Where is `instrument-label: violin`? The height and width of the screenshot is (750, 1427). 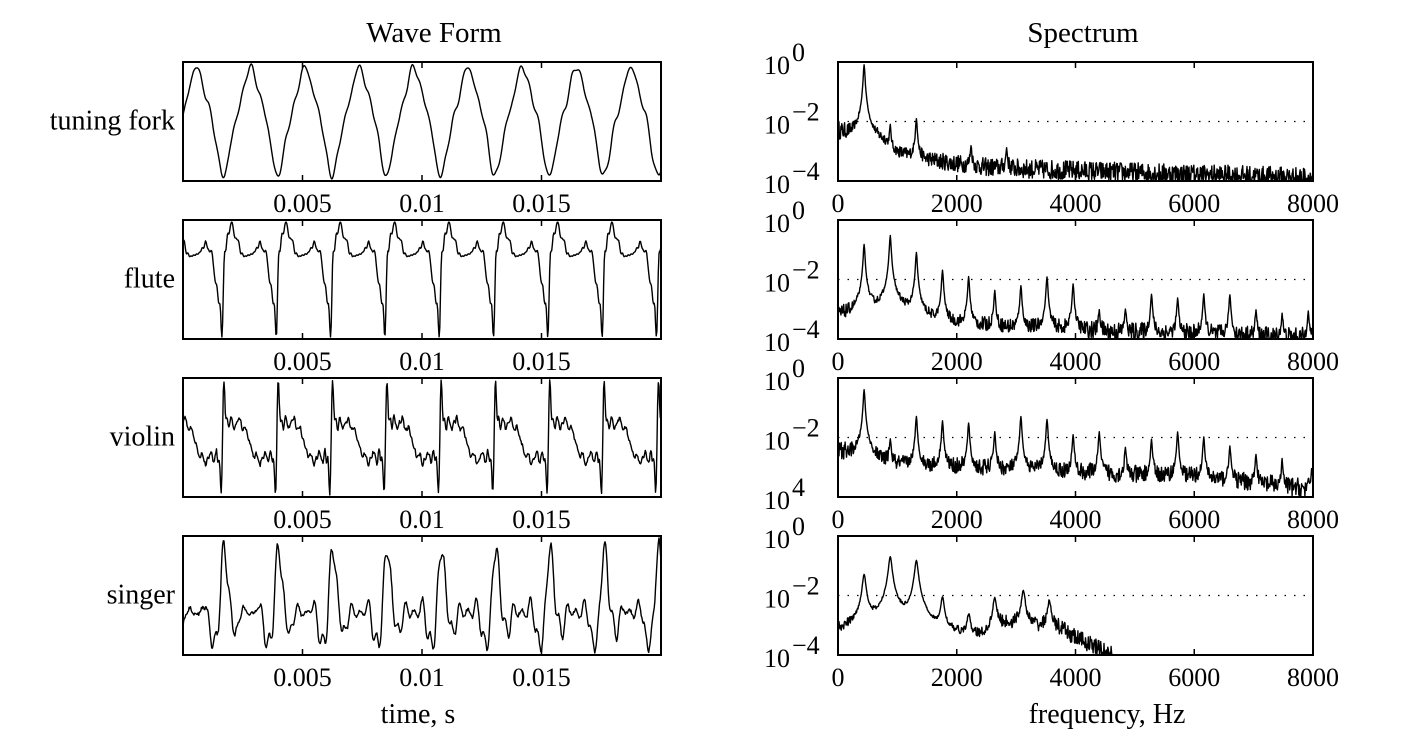 instrument-label: violin is located at coordinates (142, 437).